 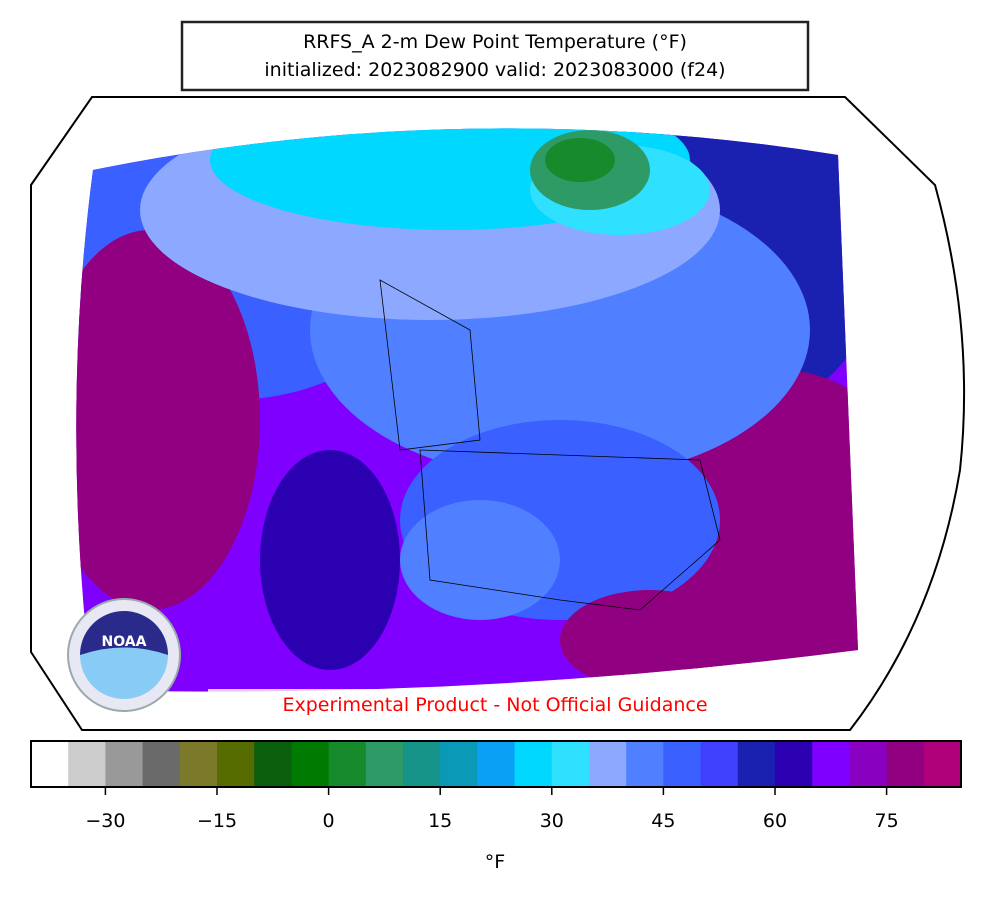 What do you see at coordinates (775, 821) in the screenshot?
I see `tick-label: 60` at bounding box center [775, 821].